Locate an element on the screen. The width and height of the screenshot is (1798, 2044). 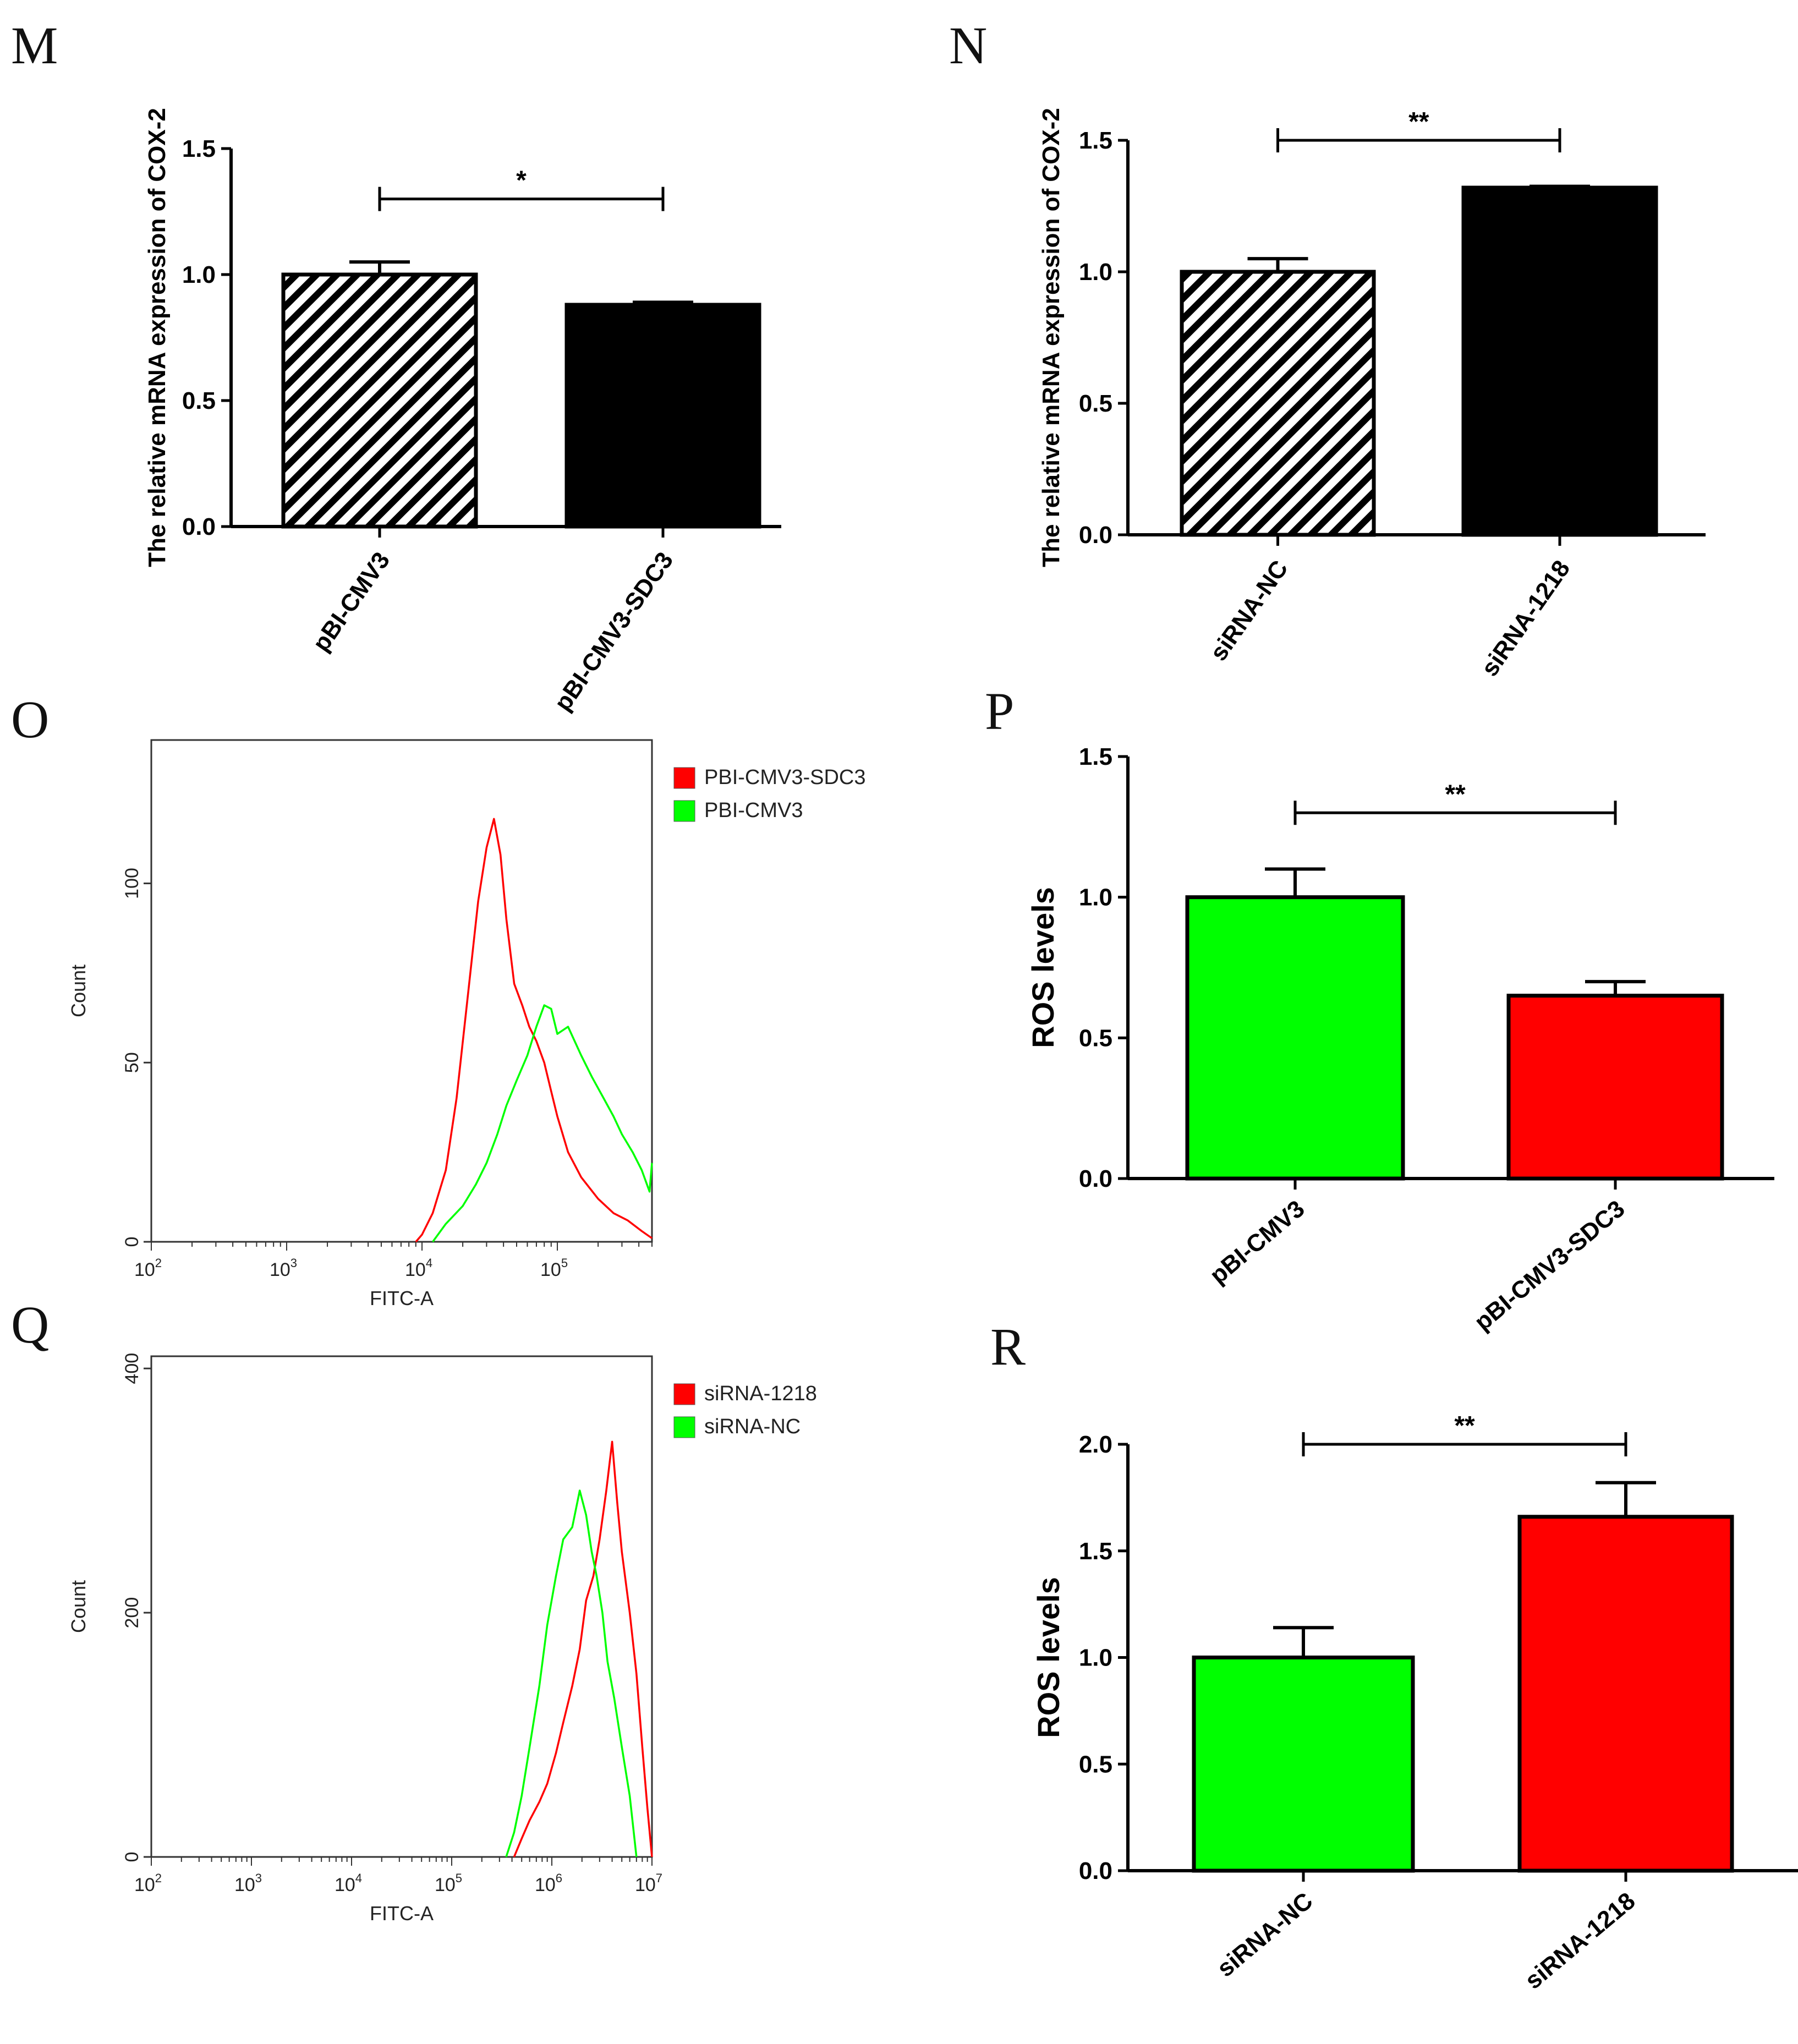
y-tick-label: 50 is located at coordinates (132, 1062).